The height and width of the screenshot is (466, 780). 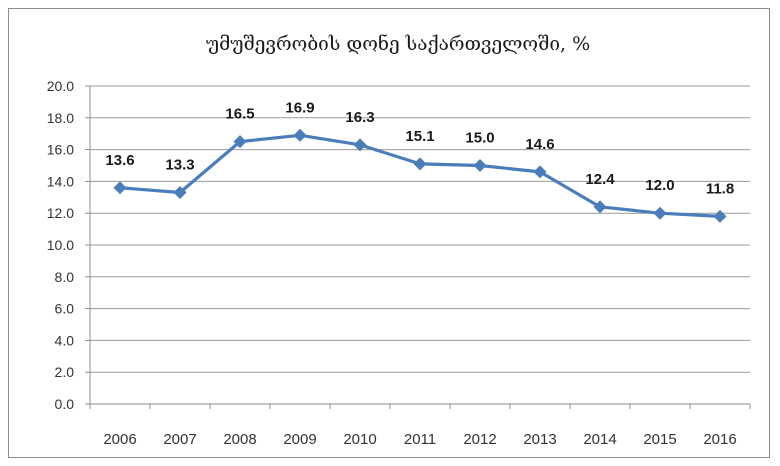 What do you see at coordinates (720, 188) in the screenshot?
I see `data-label: 11.8` at bounding box center [720, 188].